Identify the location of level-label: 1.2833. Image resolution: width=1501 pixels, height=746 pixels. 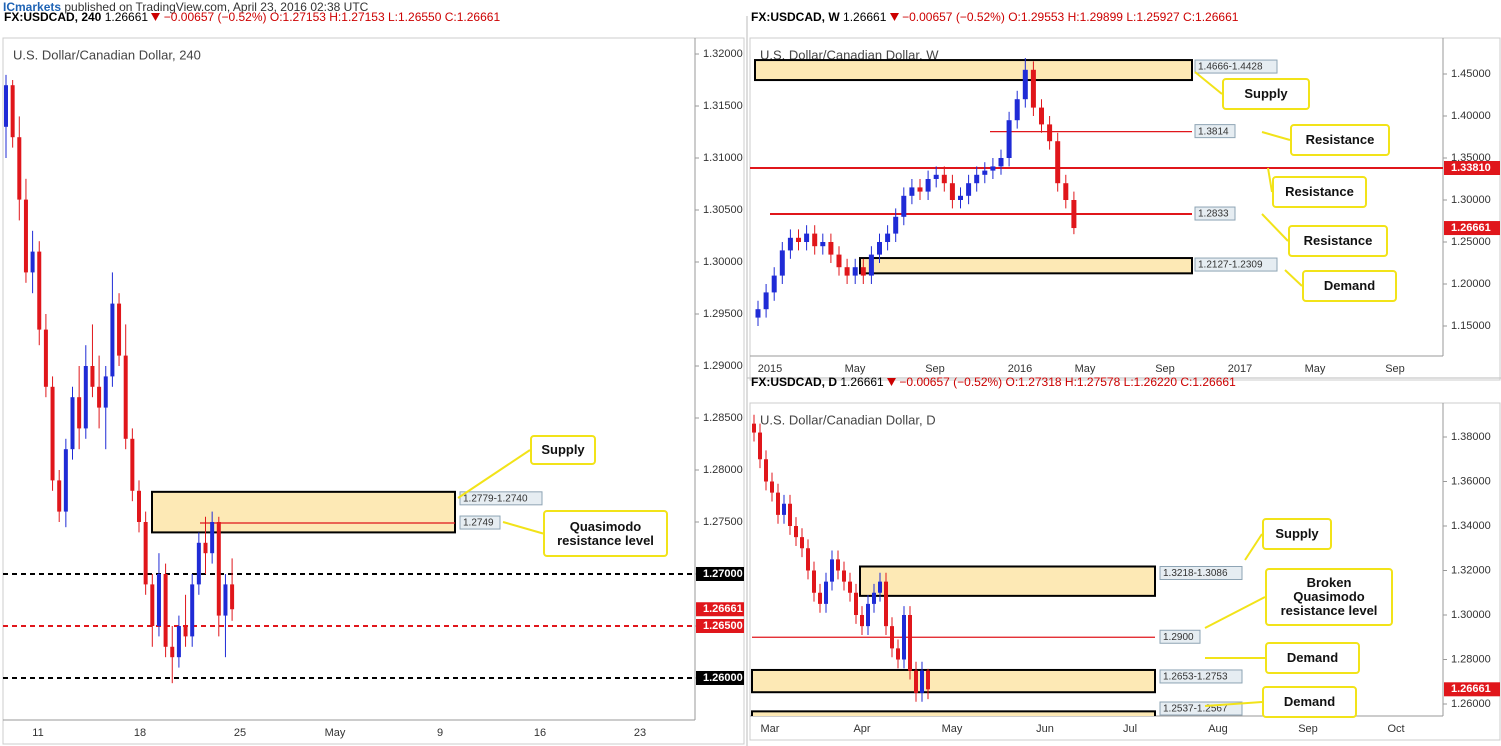
(1213, 214).